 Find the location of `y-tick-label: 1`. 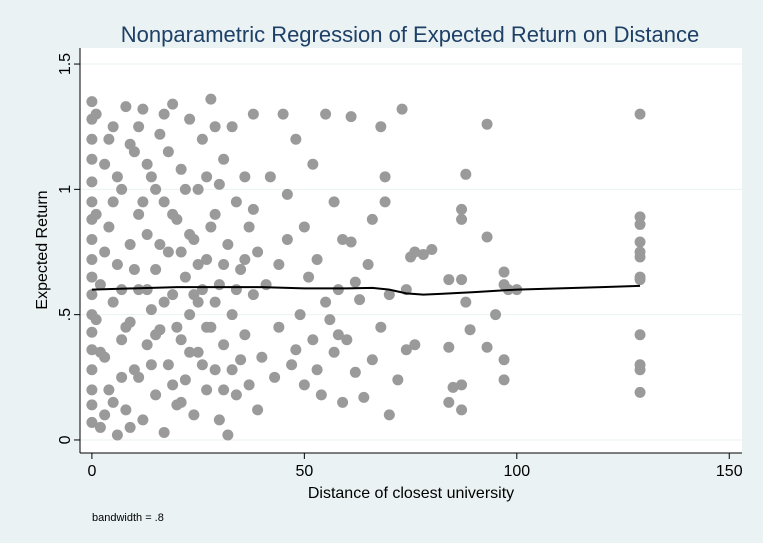

y-tick-label: 1 is located at coordinates (65, 189).